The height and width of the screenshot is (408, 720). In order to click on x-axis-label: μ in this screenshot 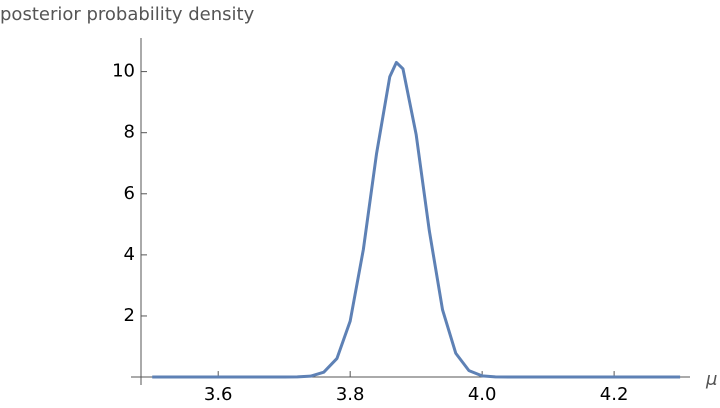, I will do `click(711, 379)`.